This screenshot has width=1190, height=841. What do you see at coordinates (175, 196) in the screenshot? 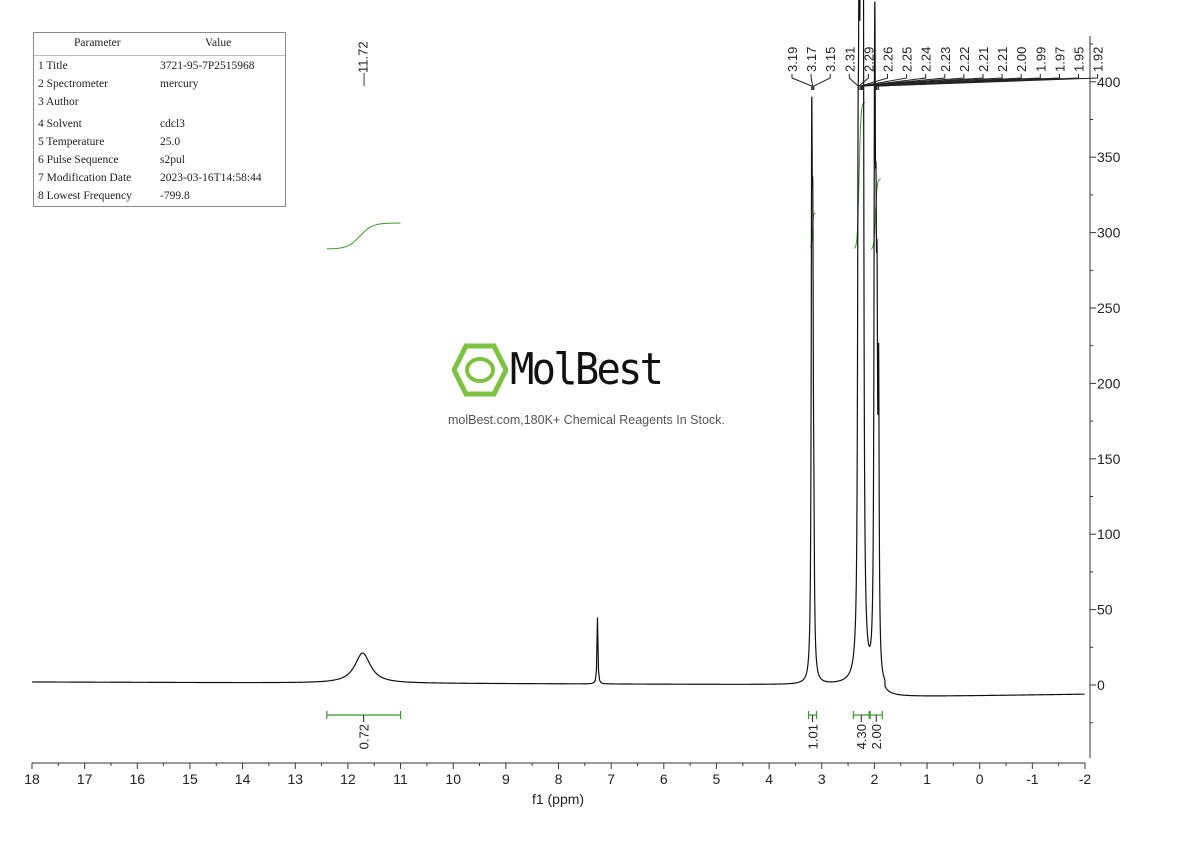
I see `param-value: -799.8` at bounding box center [175, 196].